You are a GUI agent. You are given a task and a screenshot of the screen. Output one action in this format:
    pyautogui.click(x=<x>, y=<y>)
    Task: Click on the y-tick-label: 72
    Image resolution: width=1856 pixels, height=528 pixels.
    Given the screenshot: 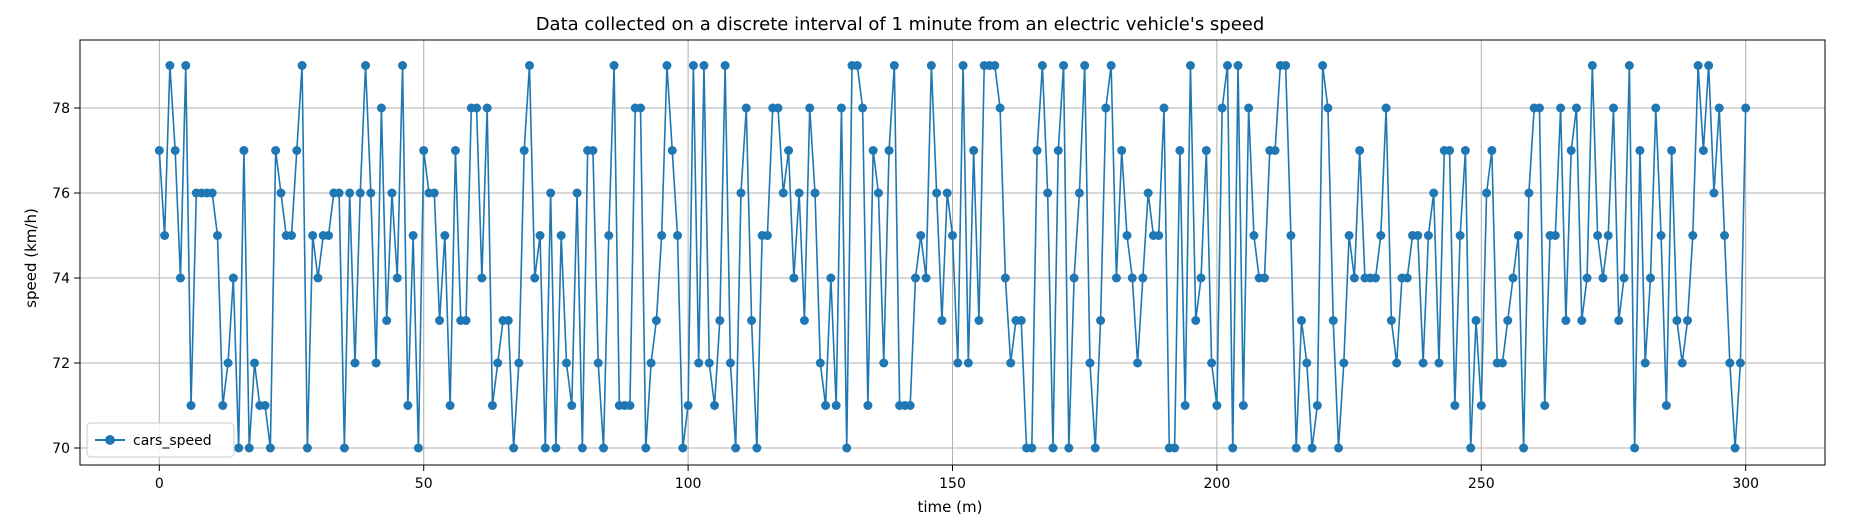 What is the action you would take?
    pyautogui.click(x=61, y=364)
    